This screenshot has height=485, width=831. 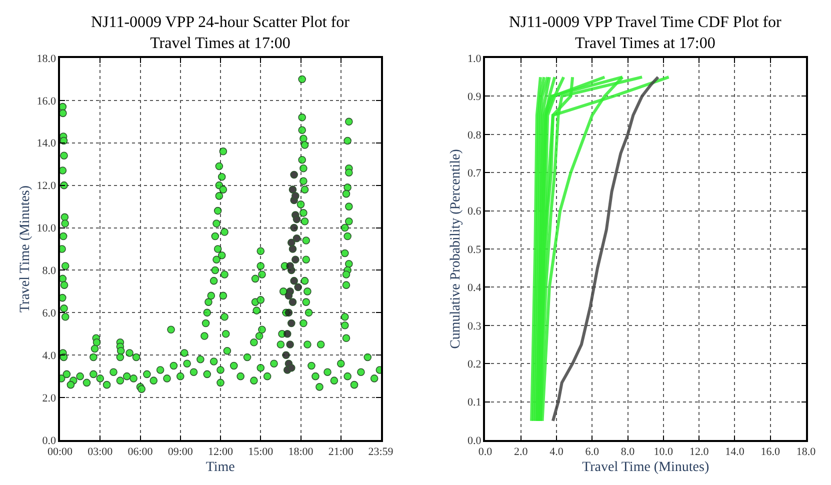 What do you see at coordinates (221, 452) in the screenshot?
I see `x-tick-label: 12:00` at bounding box center [221, 452].